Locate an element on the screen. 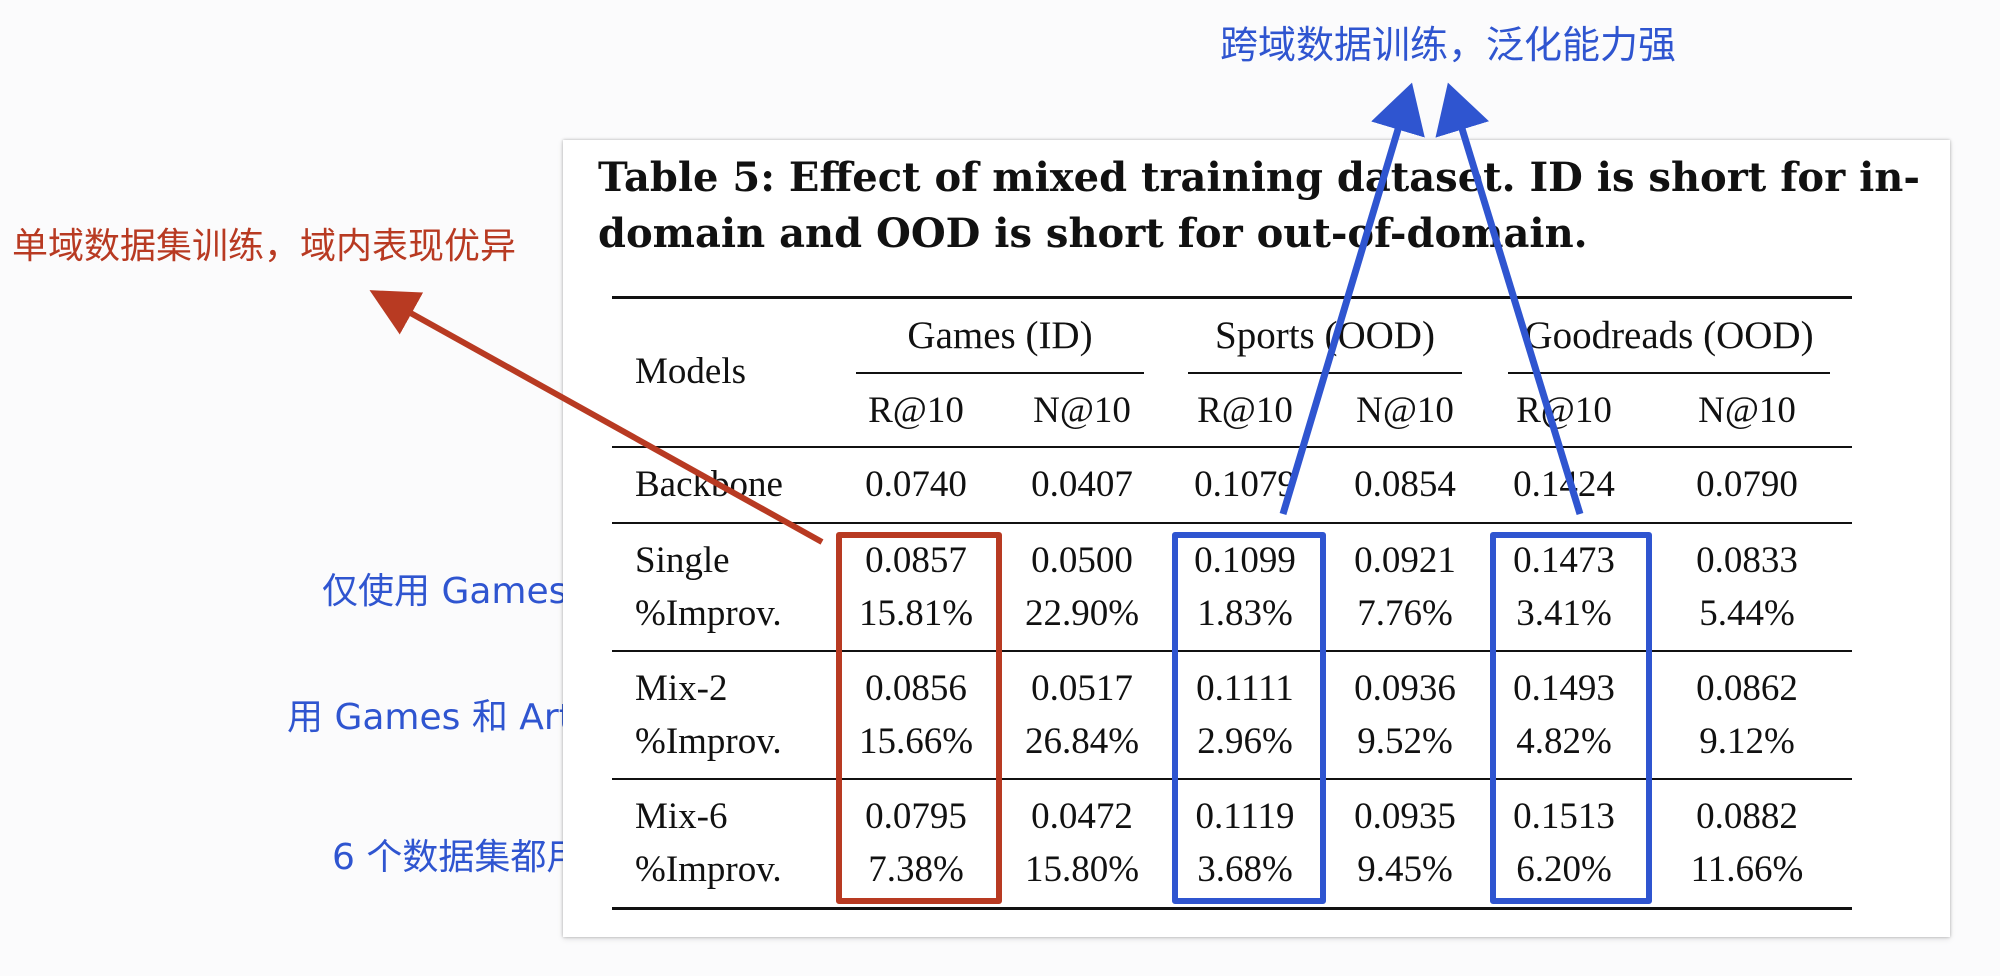  table-cell: 0.0857 is located at coordinates (916, 560).